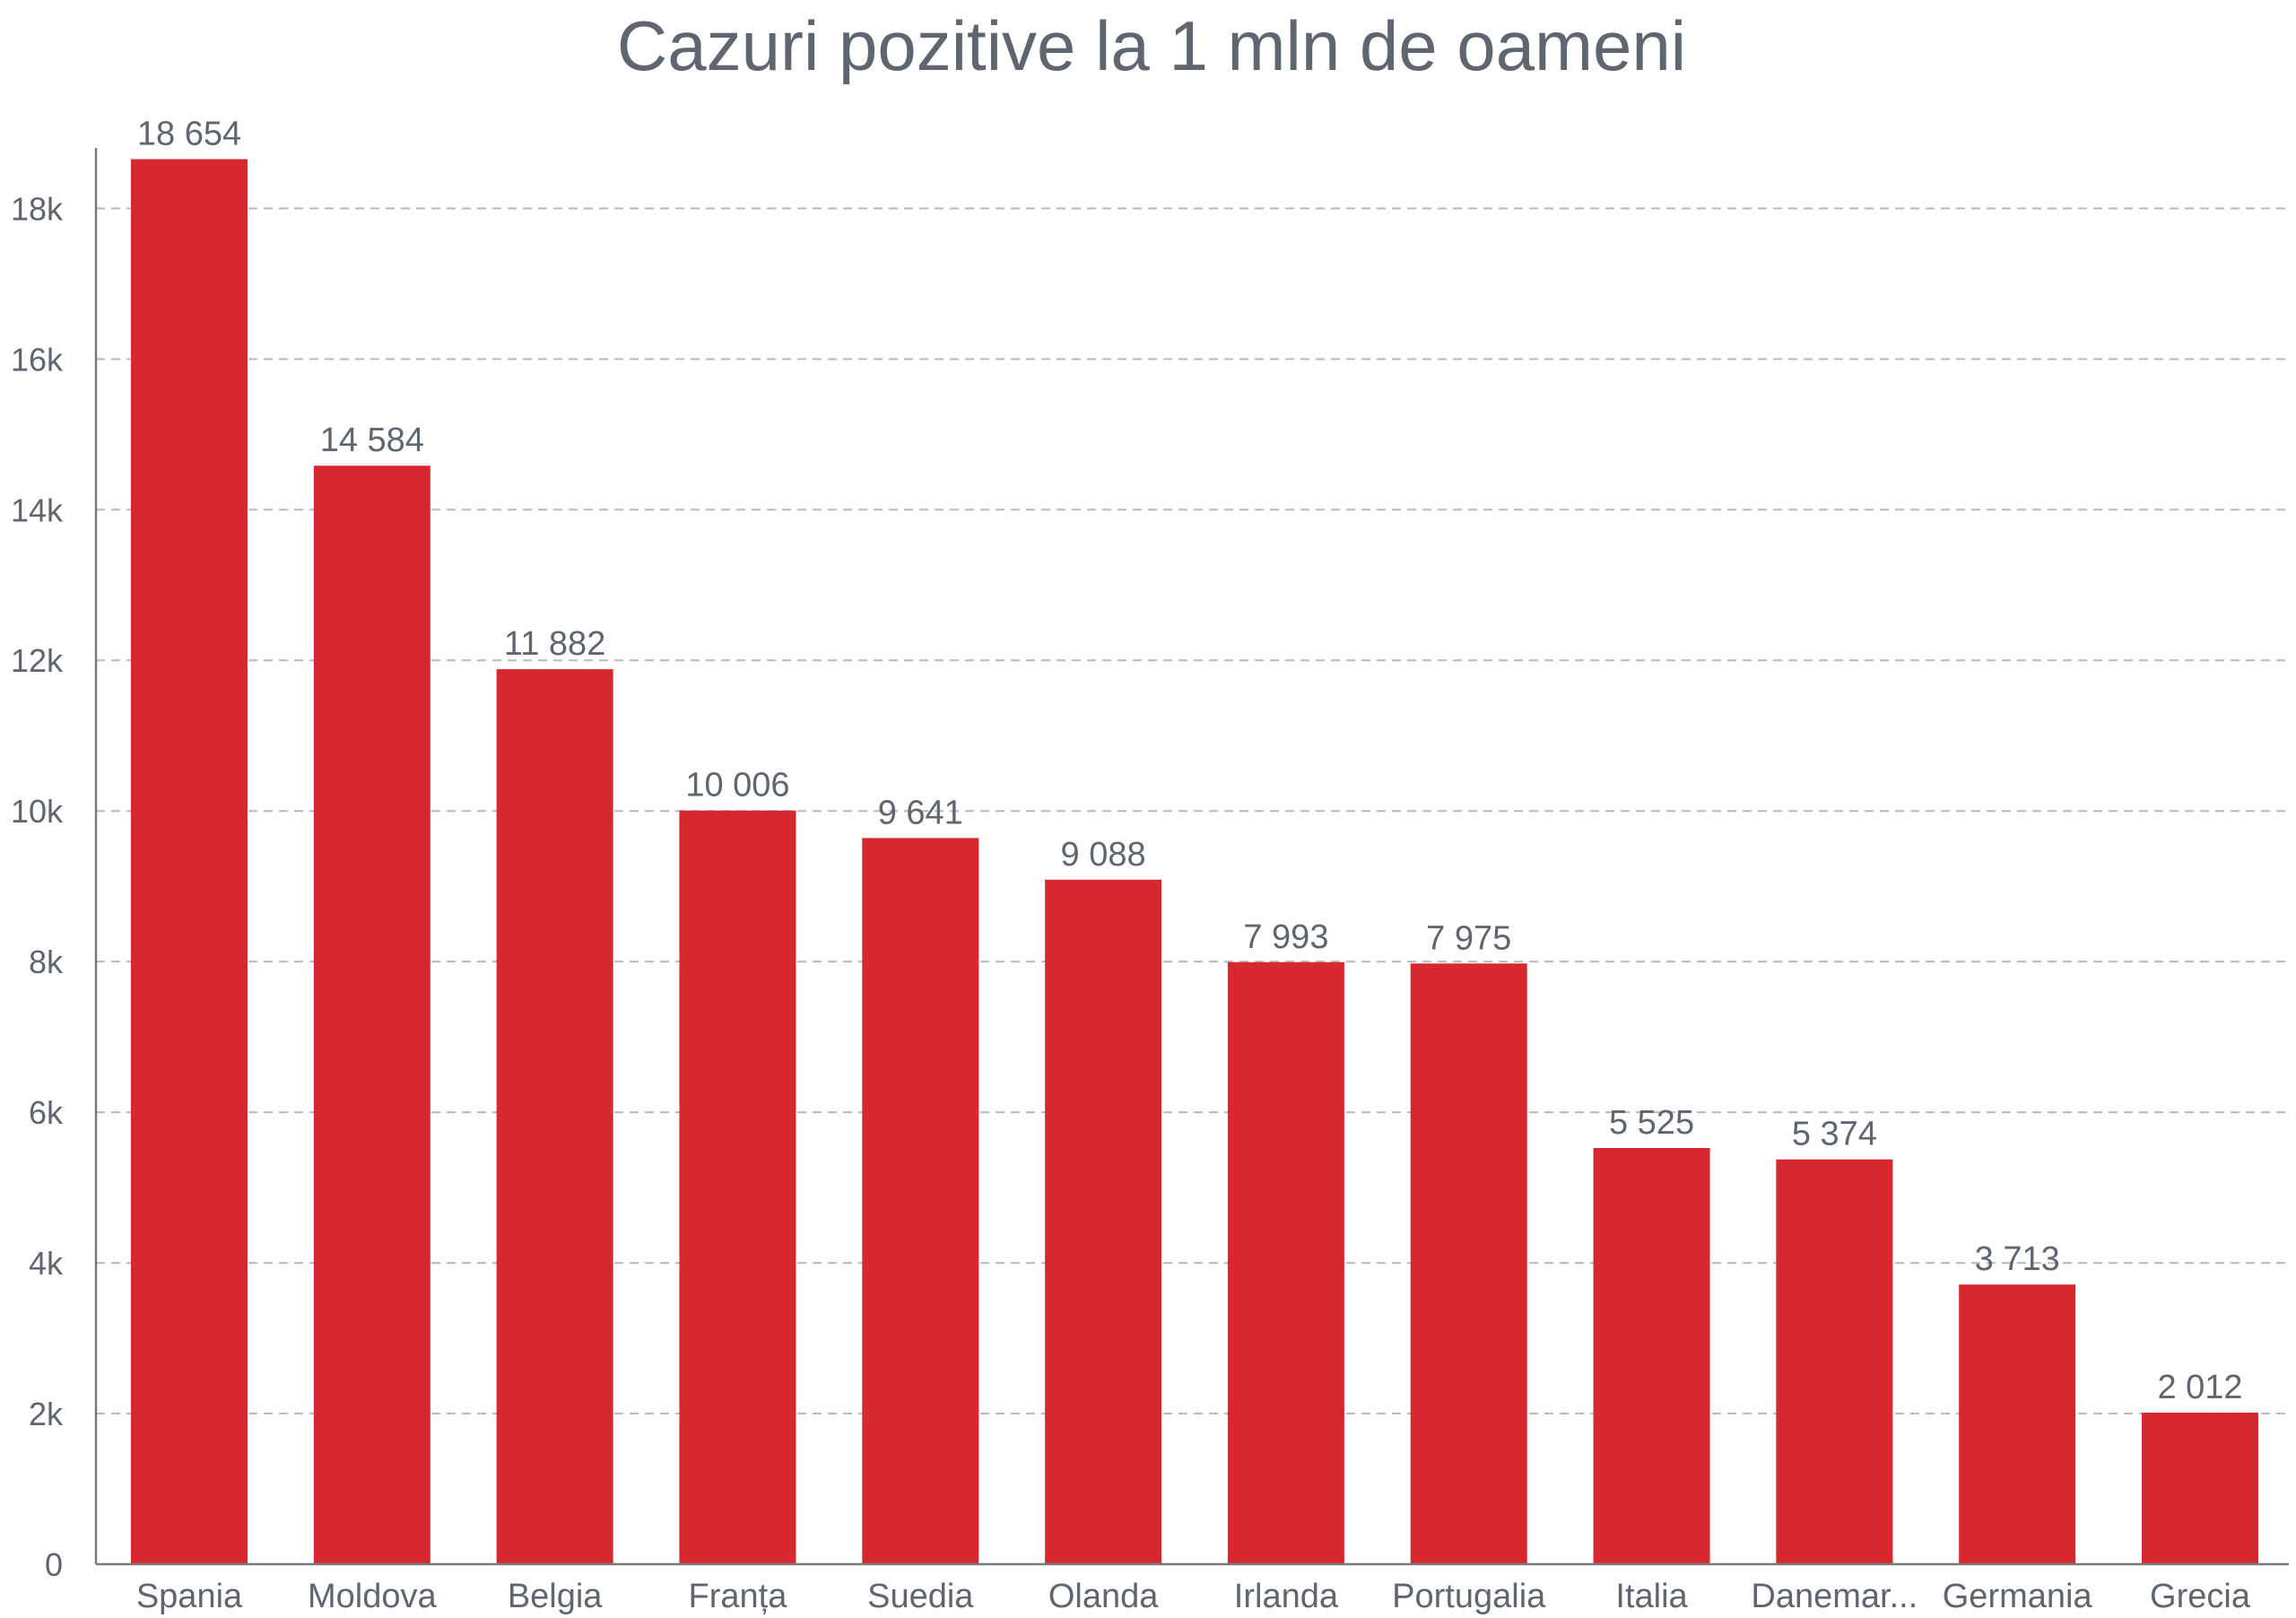 The image size is (2296, 1618). What do you see at coordinates (2017, 1259) in the screenshot?
I see `data-label: 3 713` at bounding box center [2017, 1259].